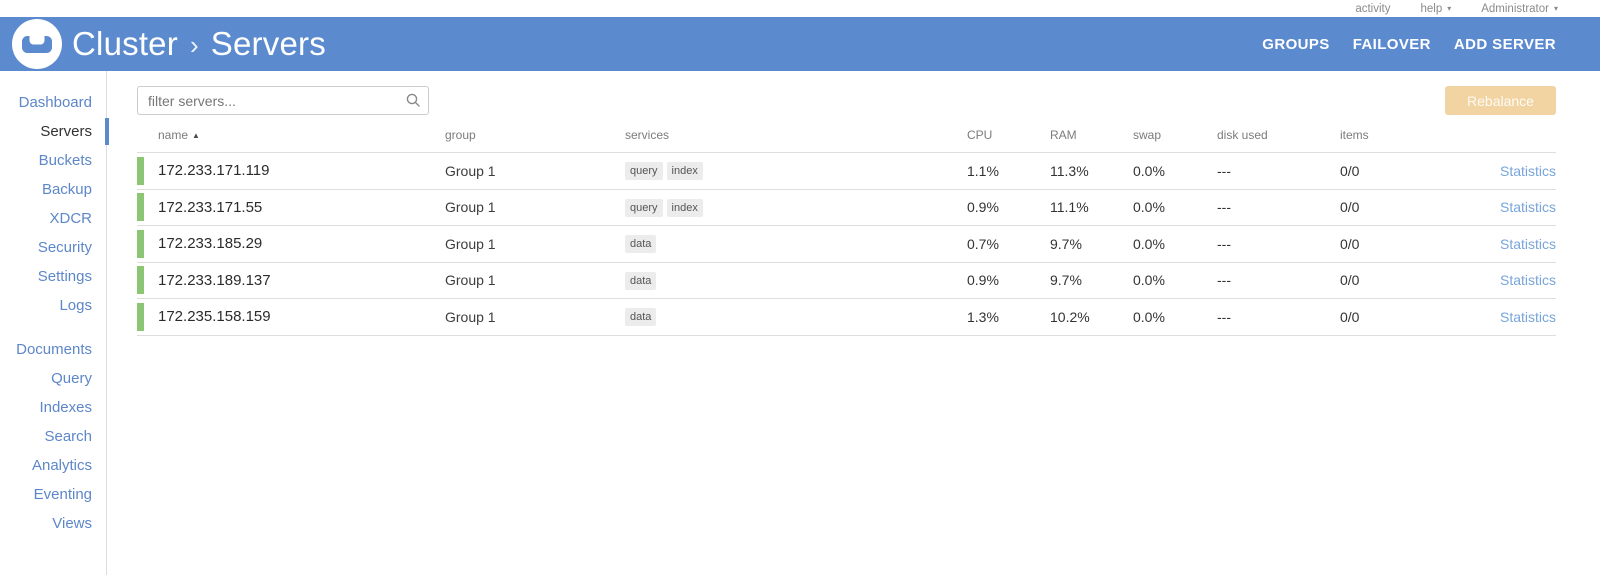 The image size is (1600, 575). I want to click on rebalance-button: Rebalance, so click(1500, 100).